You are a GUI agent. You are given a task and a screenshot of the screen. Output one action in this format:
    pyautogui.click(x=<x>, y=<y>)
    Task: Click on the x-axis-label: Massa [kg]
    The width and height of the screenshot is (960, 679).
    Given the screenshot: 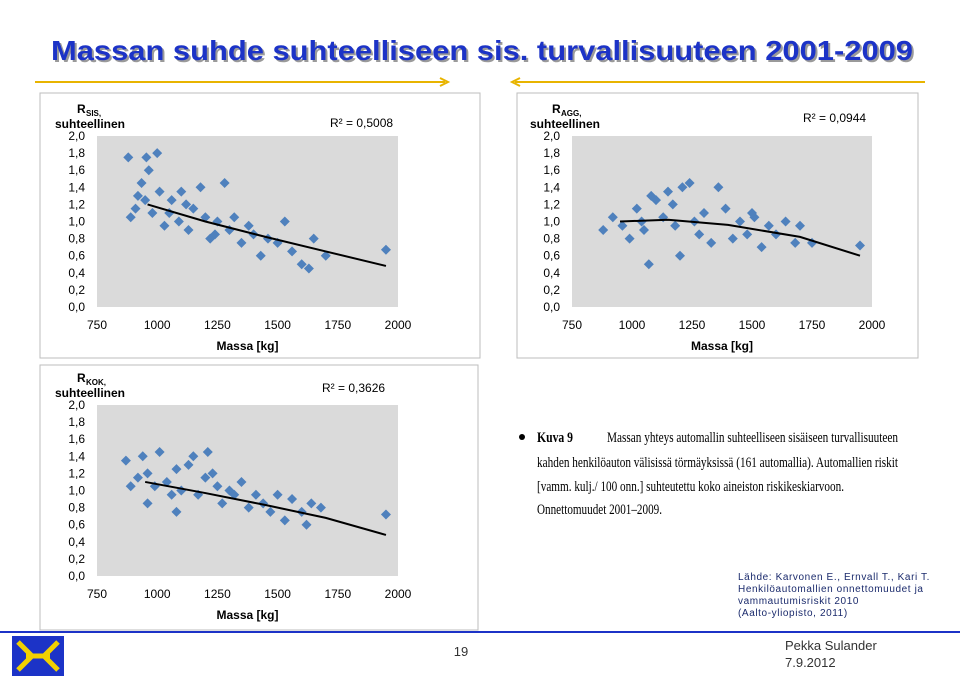 What is the action you would take?
    pyautogui.click(x=247, y=346)
    